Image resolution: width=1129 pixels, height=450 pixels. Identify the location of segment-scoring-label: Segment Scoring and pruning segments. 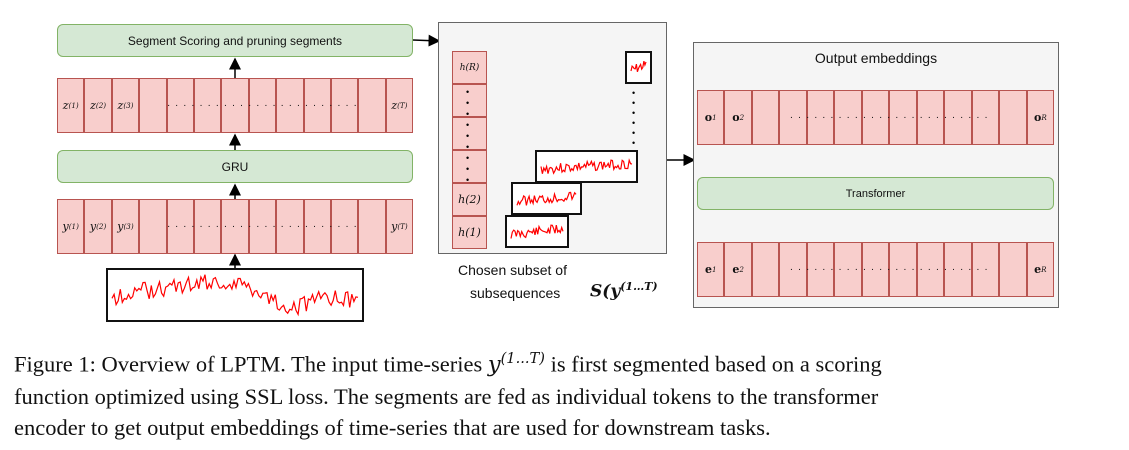
(235, 40).